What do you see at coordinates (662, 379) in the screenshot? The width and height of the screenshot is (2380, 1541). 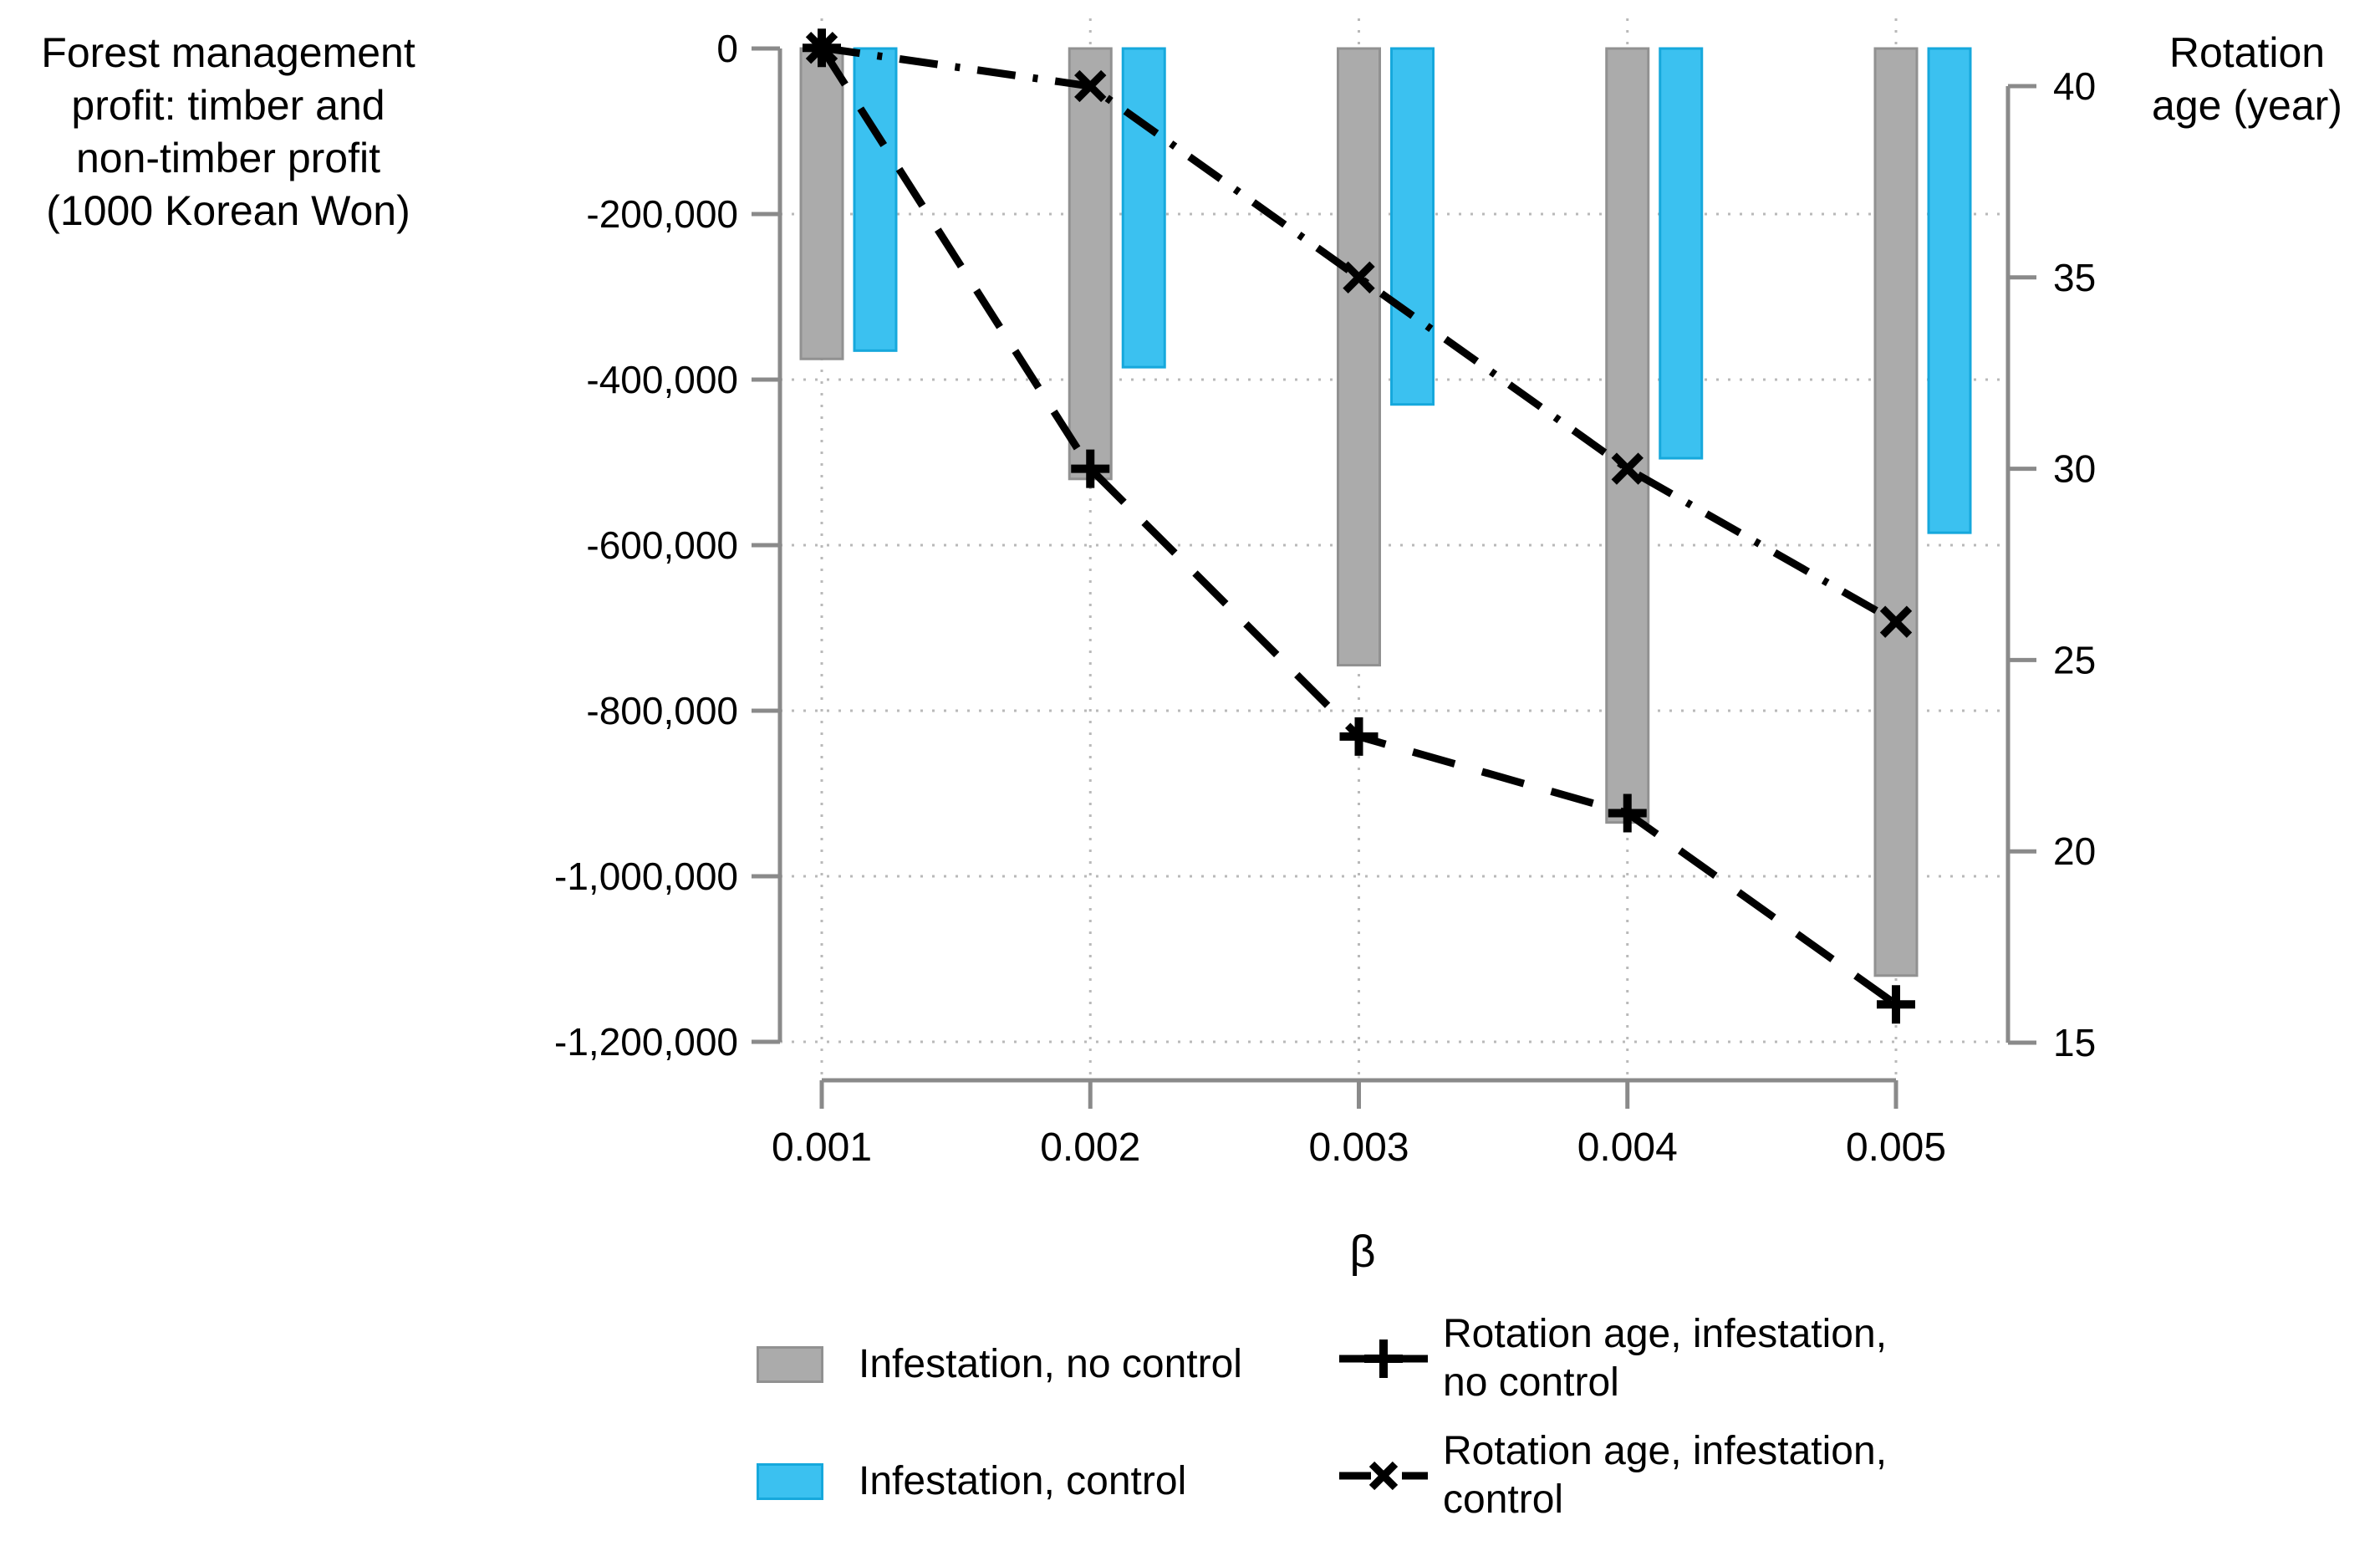 I see `left-axis-tick-label: -400,000` at bounding box center [662, 379].